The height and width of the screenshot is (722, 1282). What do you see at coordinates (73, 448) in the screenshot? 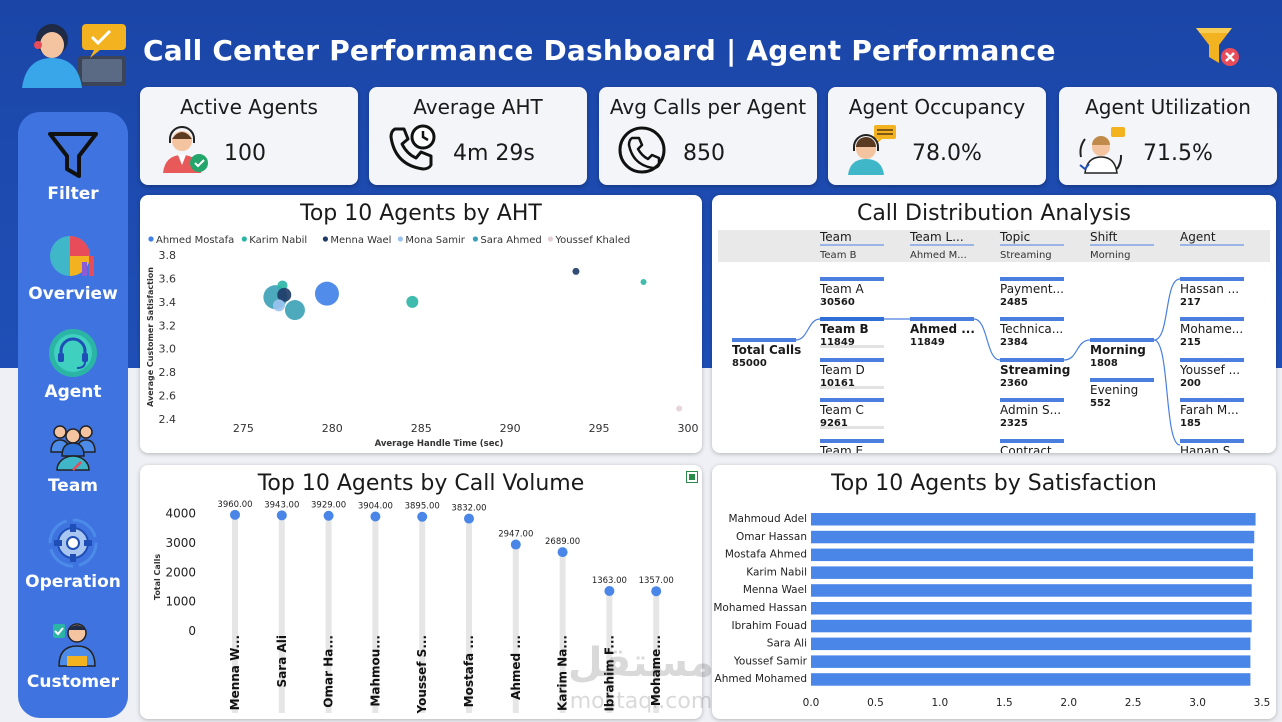
I see `team-icon` at bounding box center [73, 448].